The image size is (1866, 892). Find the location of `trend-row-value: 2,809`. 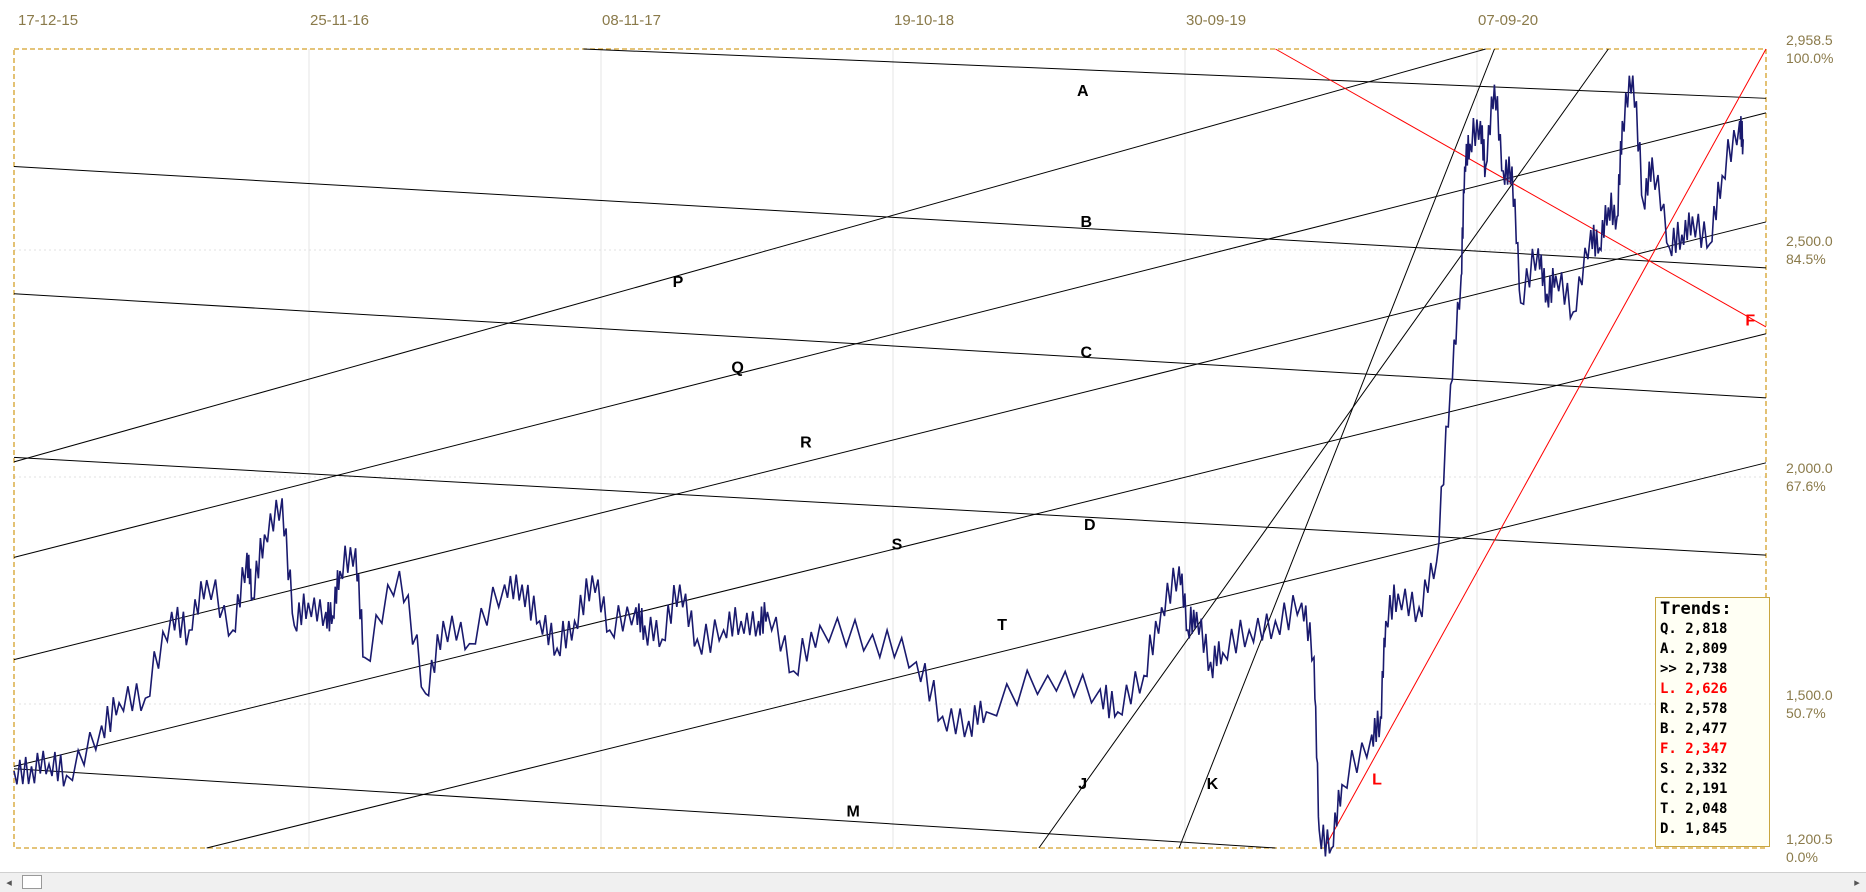

trend-row-value: 2,809 is located at coordinates (1702, 649).